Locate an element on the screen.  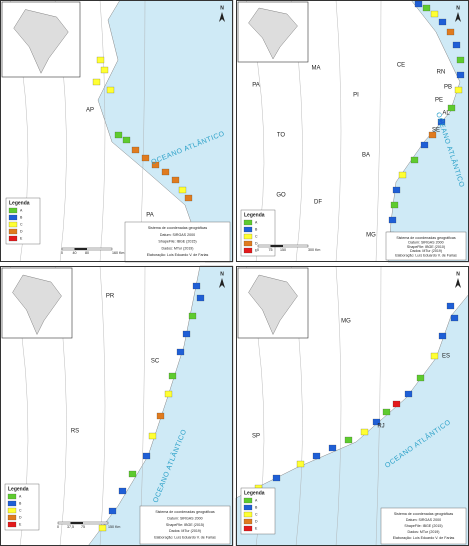
north-label: N is located at coordinates (458, 8).